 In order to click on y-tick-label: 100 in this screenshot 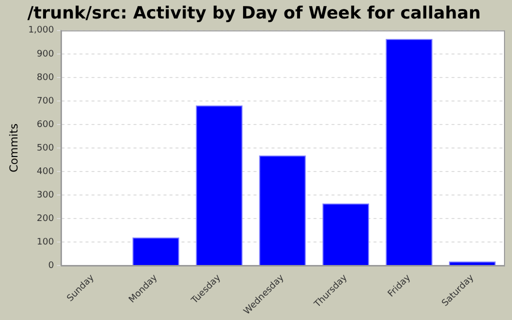, I will do `click(45, 242)`.